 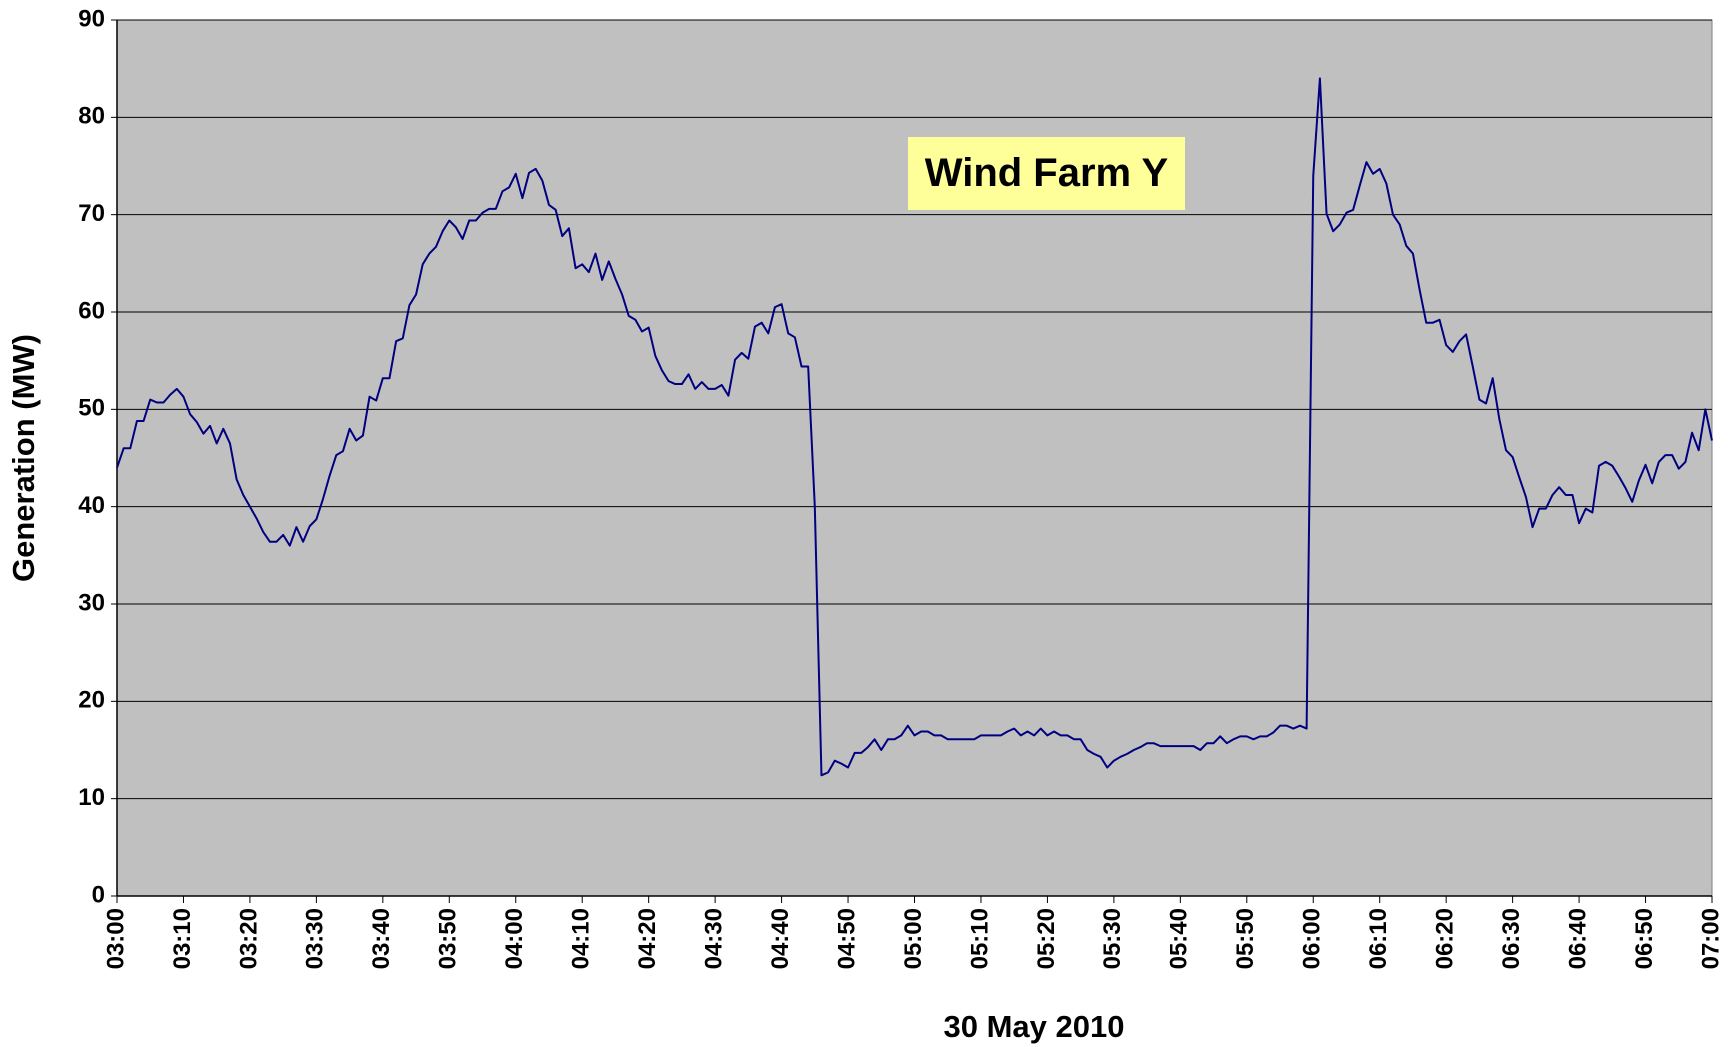 I want to click on x-tick-label: 05:50, so click(x=1245, y=938).